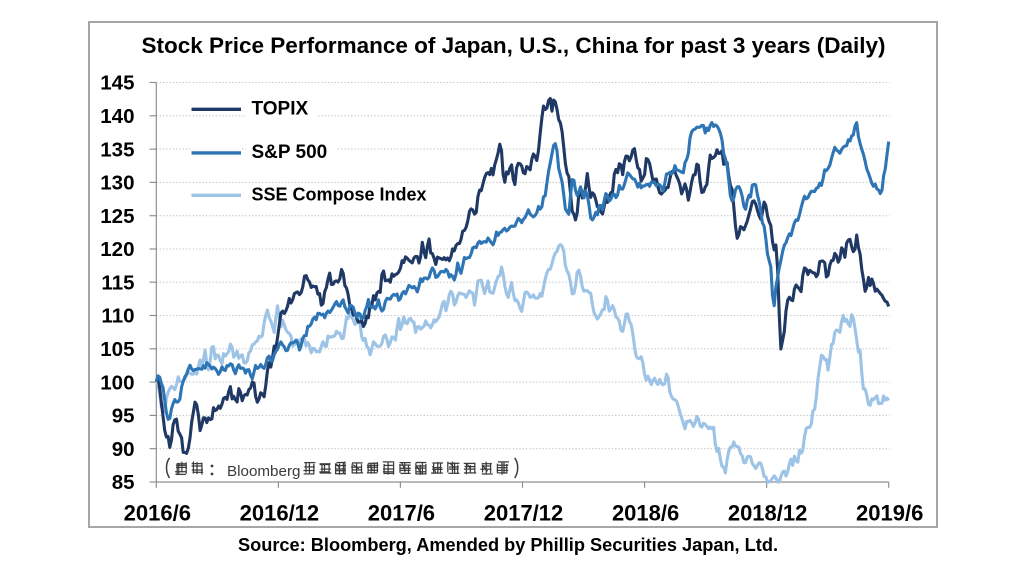 Image resolution: width=1024 pixels, height=576 pixels. What do you see at coordinates (123, 449) in the screenshot?
I see `svg-text: 90` at bounding box center [123, 449].